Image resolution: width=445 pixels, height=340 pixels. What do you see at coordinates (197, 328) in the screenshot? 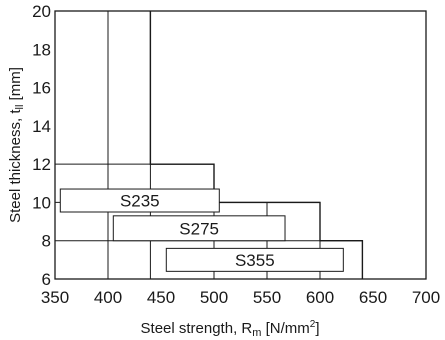
I see `x-axis-label-main: Steel strength, R` at bounding box center [197, 328].